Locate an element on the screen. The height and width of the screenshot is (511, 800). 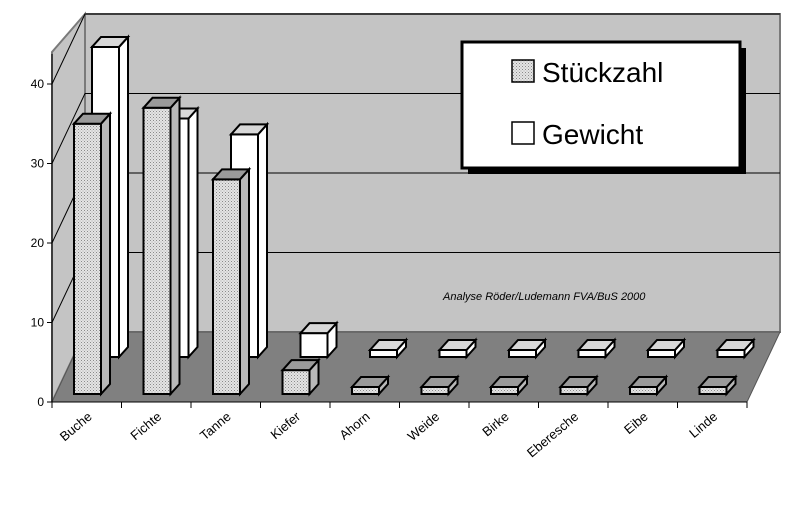
legend-box is located at coordinates (601, 105).